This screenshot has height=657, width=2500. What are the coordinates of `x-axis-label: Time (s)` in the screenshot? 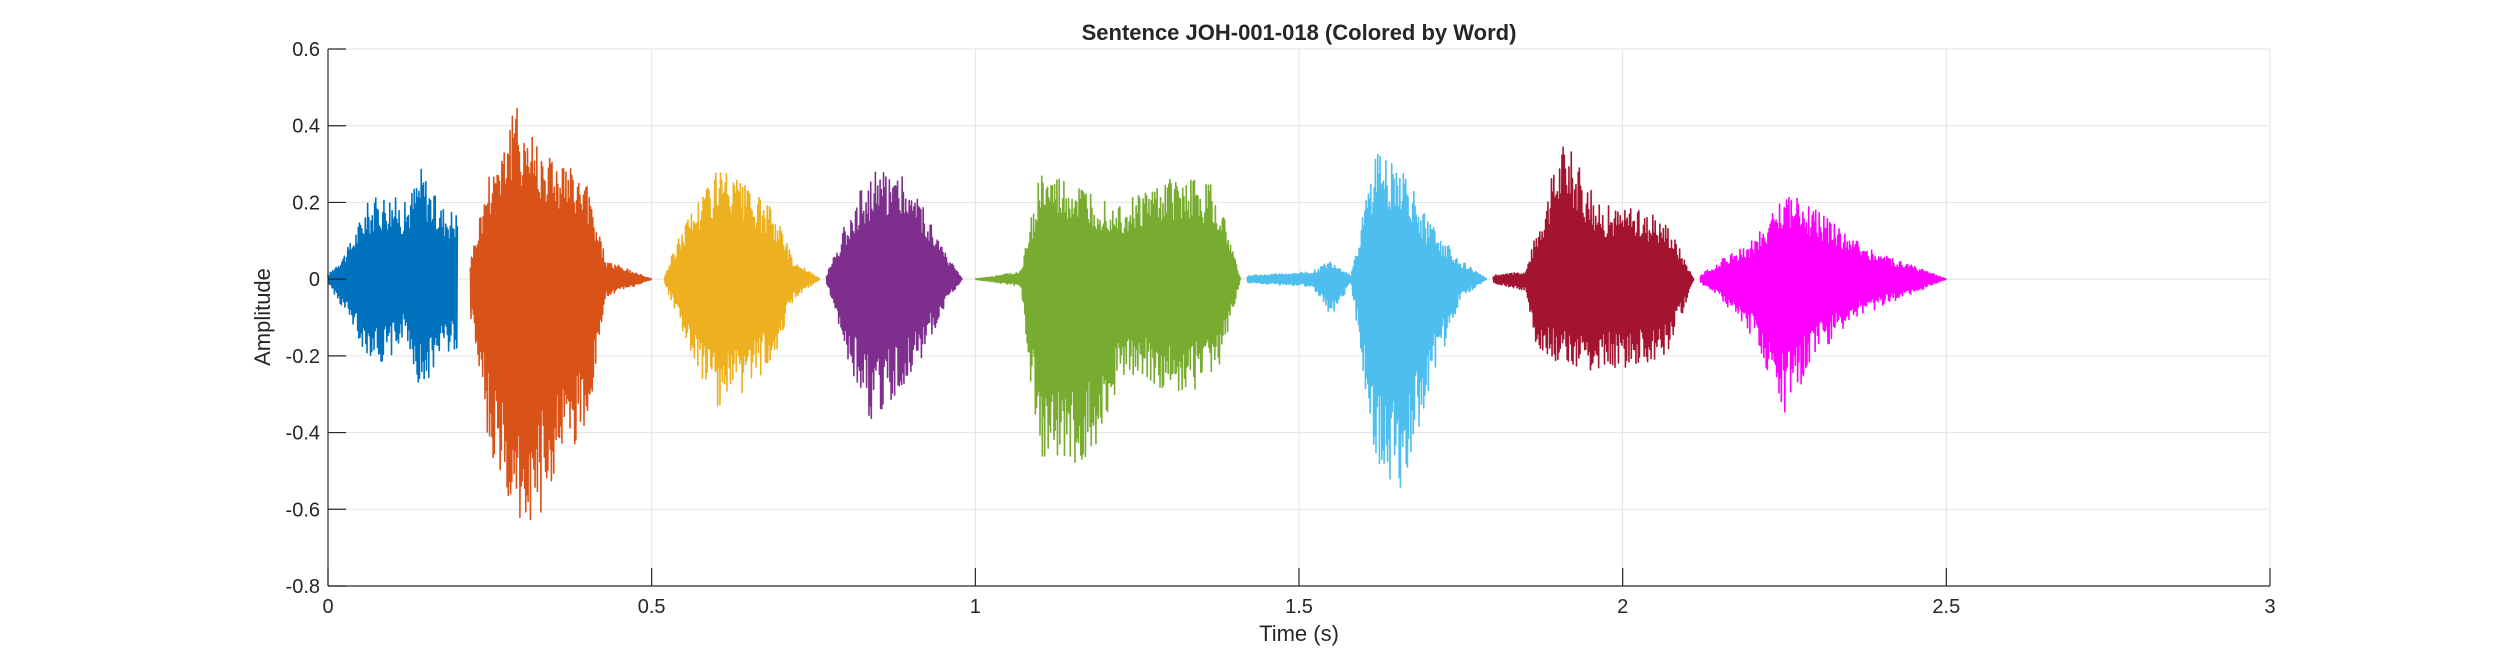 It's located at (1299, 633).